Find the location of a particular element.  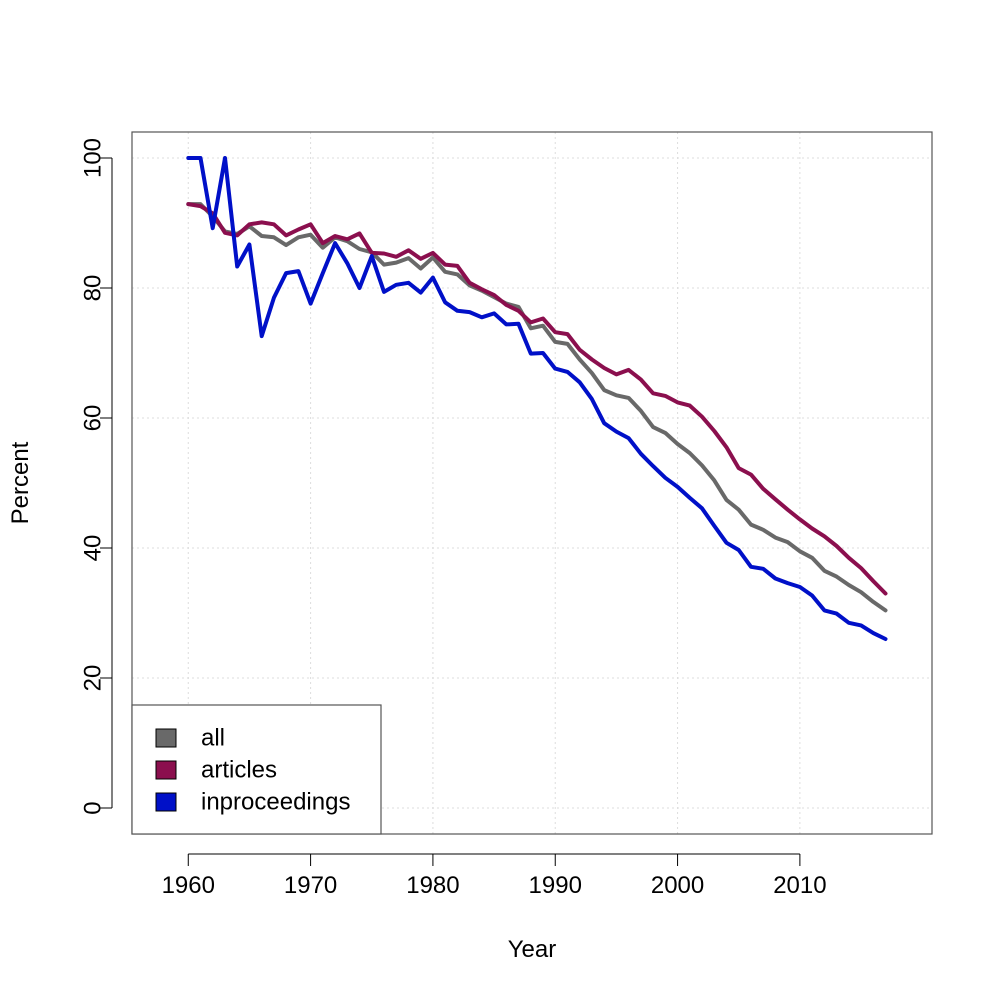

x-axis: 1960 1970 1980 1990 2000 2010 is located at coordinates (494, 876).